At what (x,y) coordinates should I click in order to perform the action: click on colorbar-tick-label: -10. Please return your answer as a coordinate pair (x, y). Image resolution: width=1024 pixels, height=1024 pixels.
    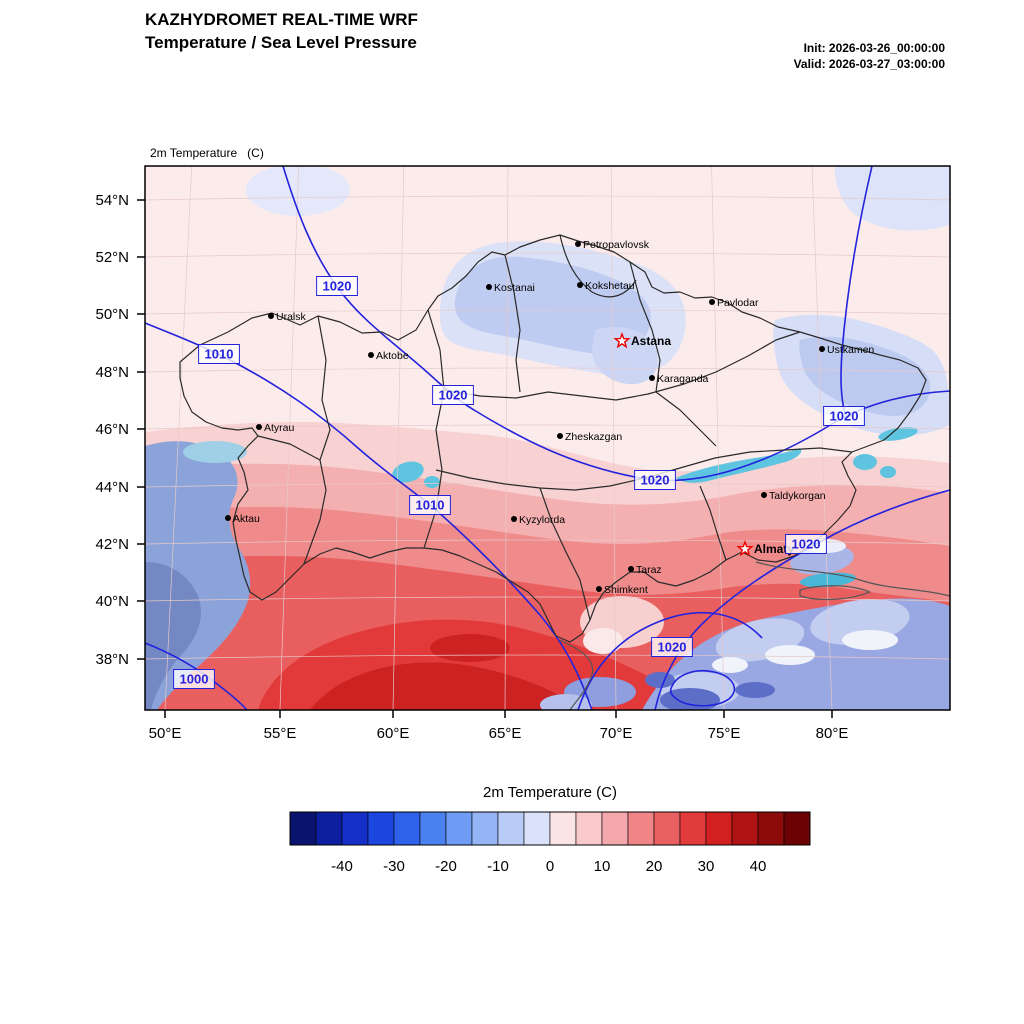
    Looking at the image, I should click on (498, 866).